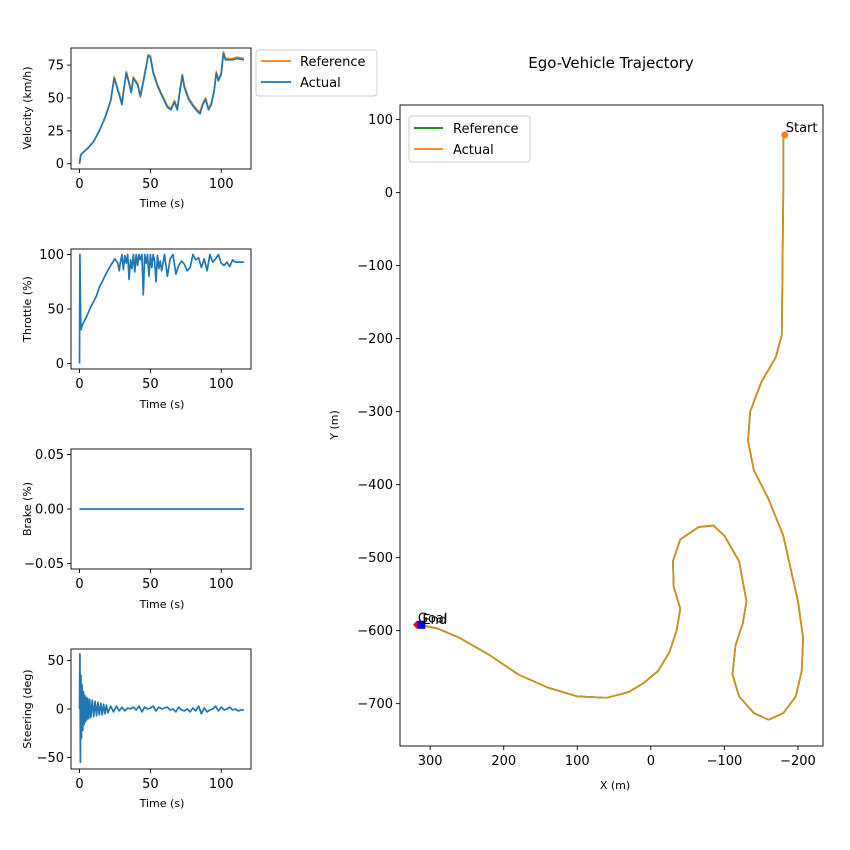 The height and width of the screenshot is (850, 850). I want to click on brake-xtick-label: 100, so click(221, 584).